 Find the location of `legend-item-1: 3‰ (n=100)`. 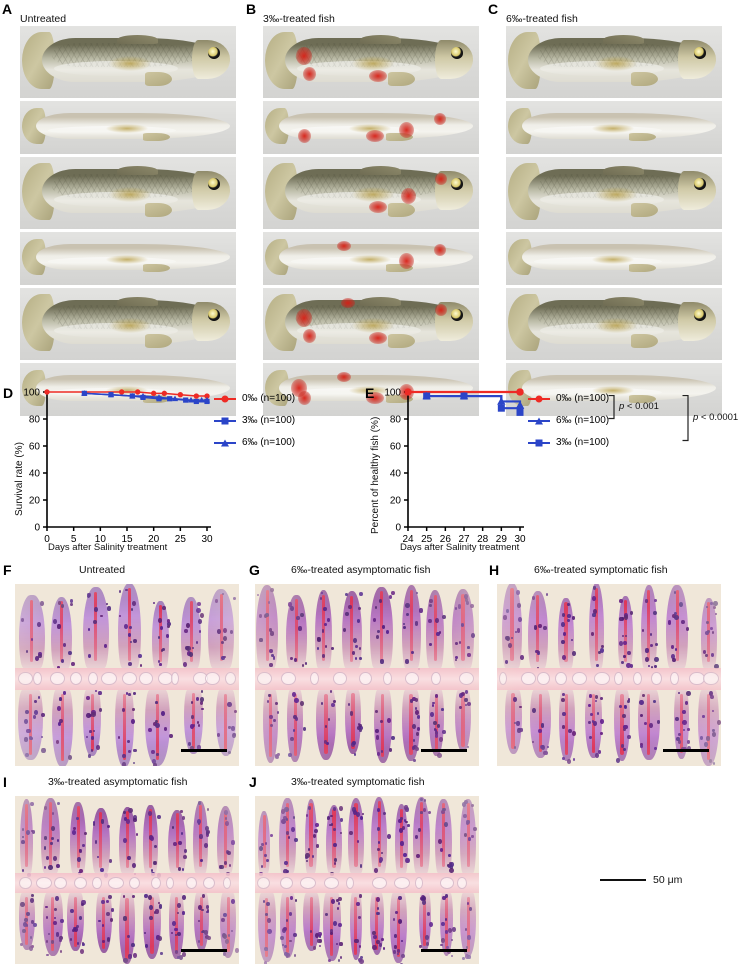

legend-item-1: 3‰ (n=100) is located at coordinates (254, 420).